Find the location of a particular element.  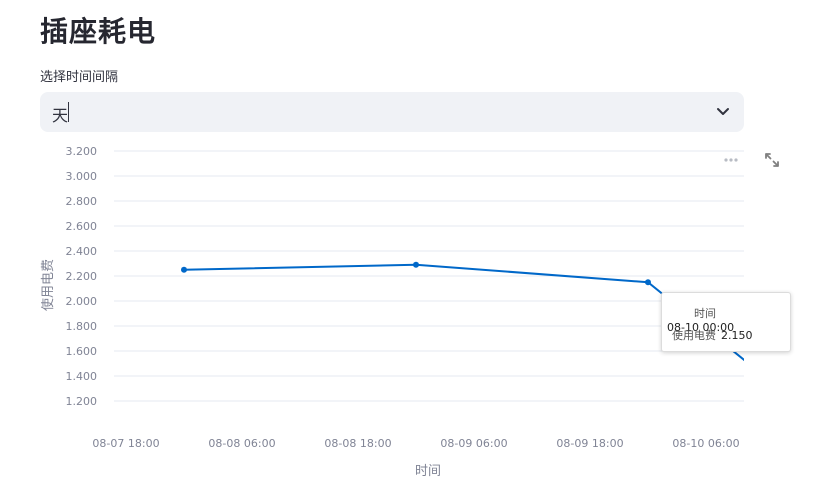

tooltip-time-key: 时间 is located at coordinates (705, 313).